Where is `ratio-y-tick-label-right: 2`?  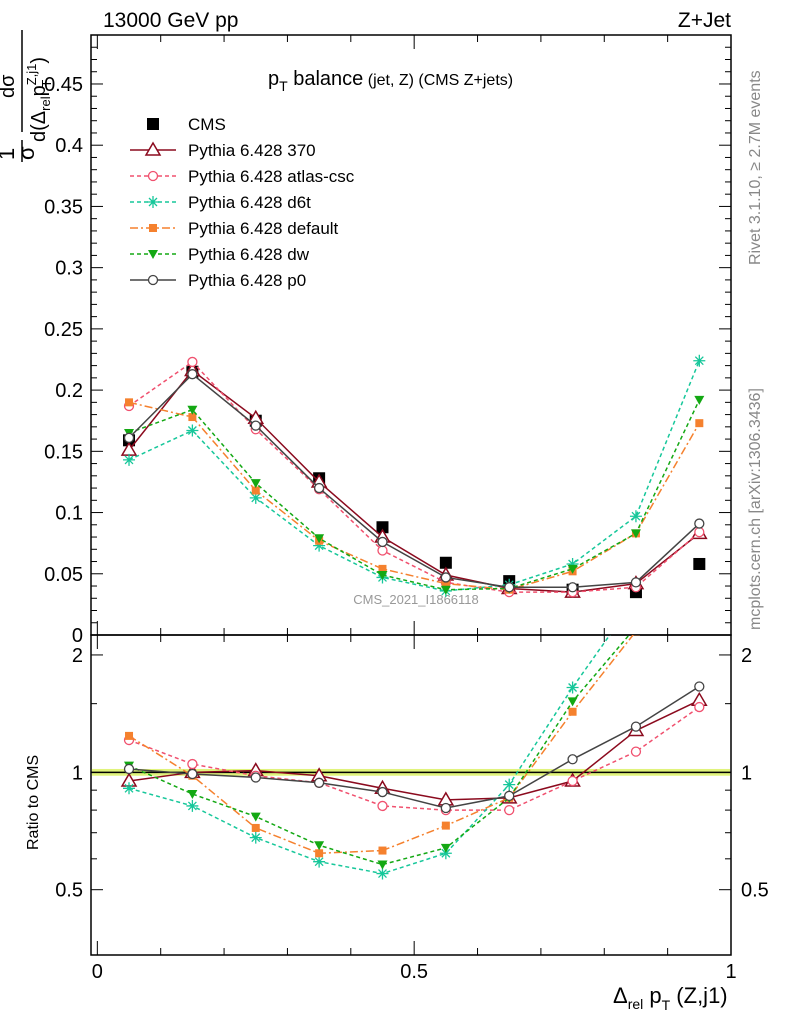 ratio-y-tick-label-right: 2 is located at coordinates (746, 656).